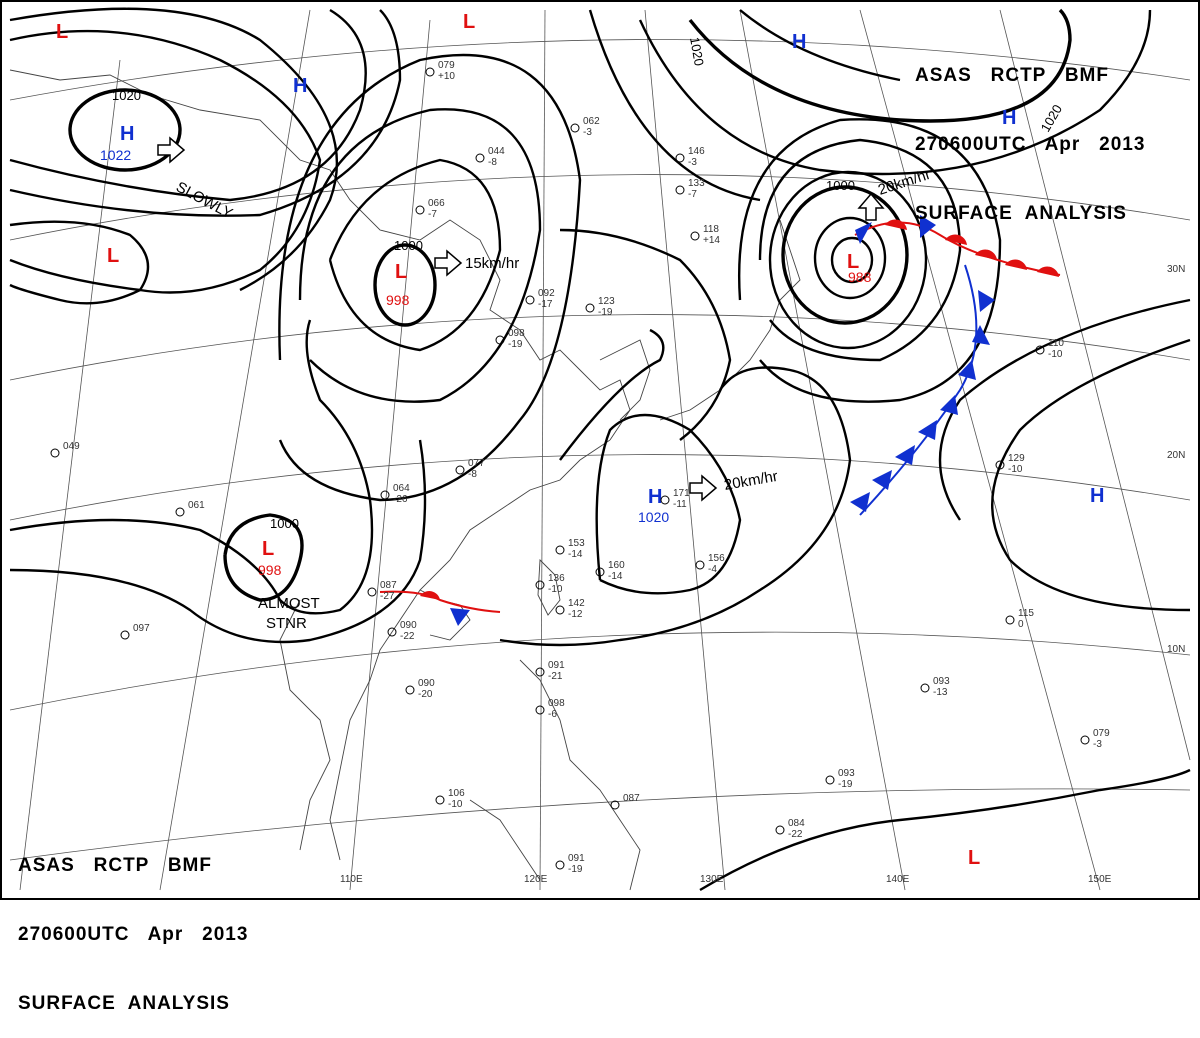 The height and width of the screenshot is (1038, 1200). Describe the element at coordinates (712, 569) in the screenshot. I see `station-tendency: -4` at that location.